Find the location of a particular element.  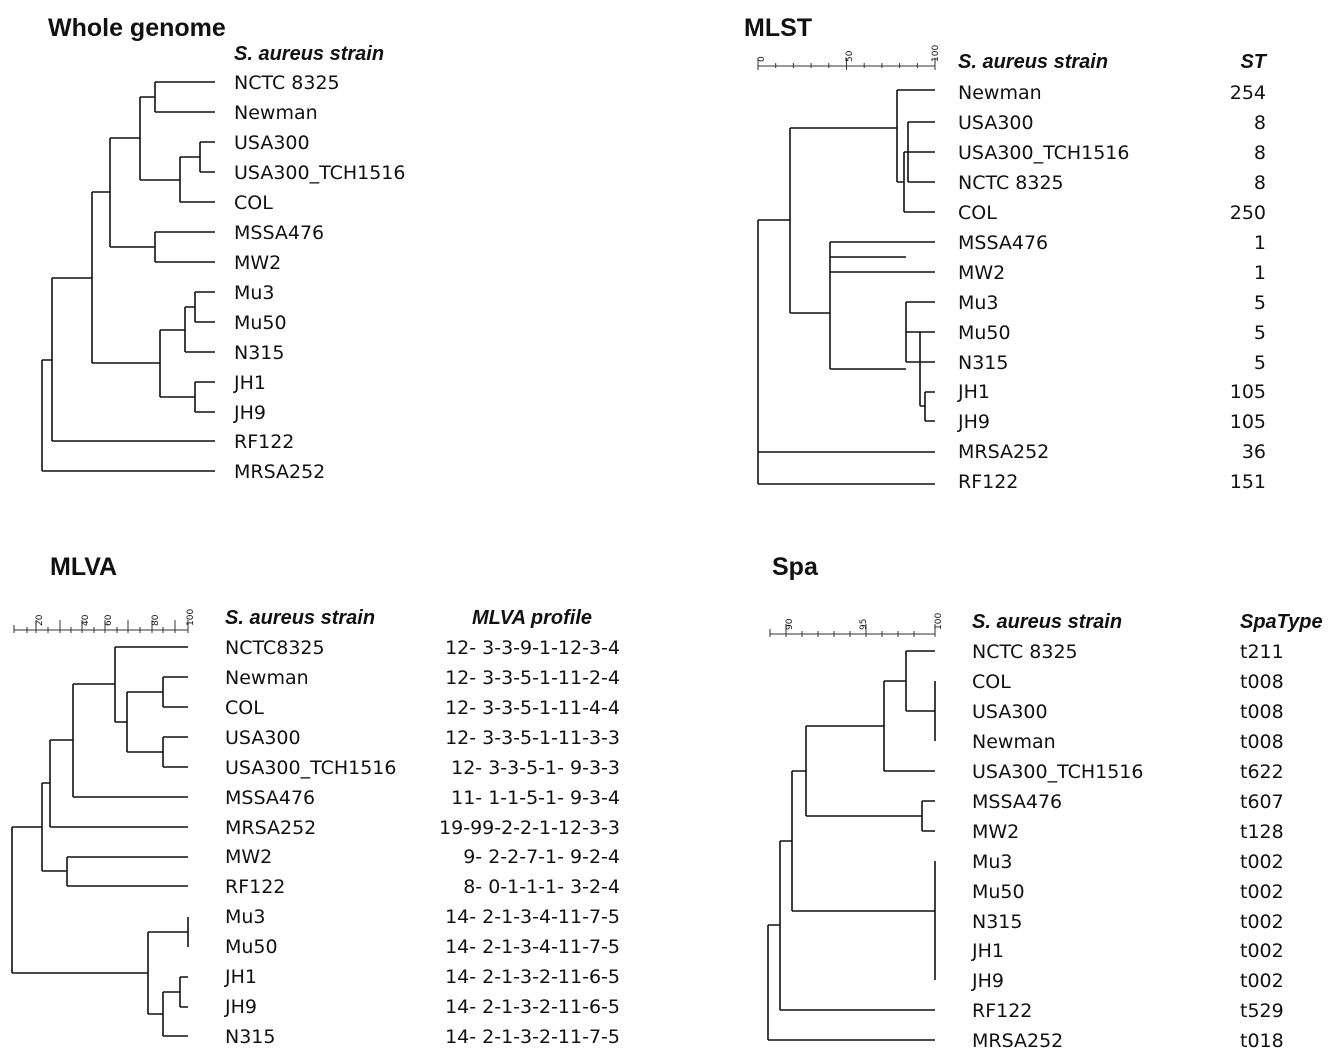

mlva-profile: 9- 2-2-7-1- 9-2-4 is located at coordinates (541, 857).